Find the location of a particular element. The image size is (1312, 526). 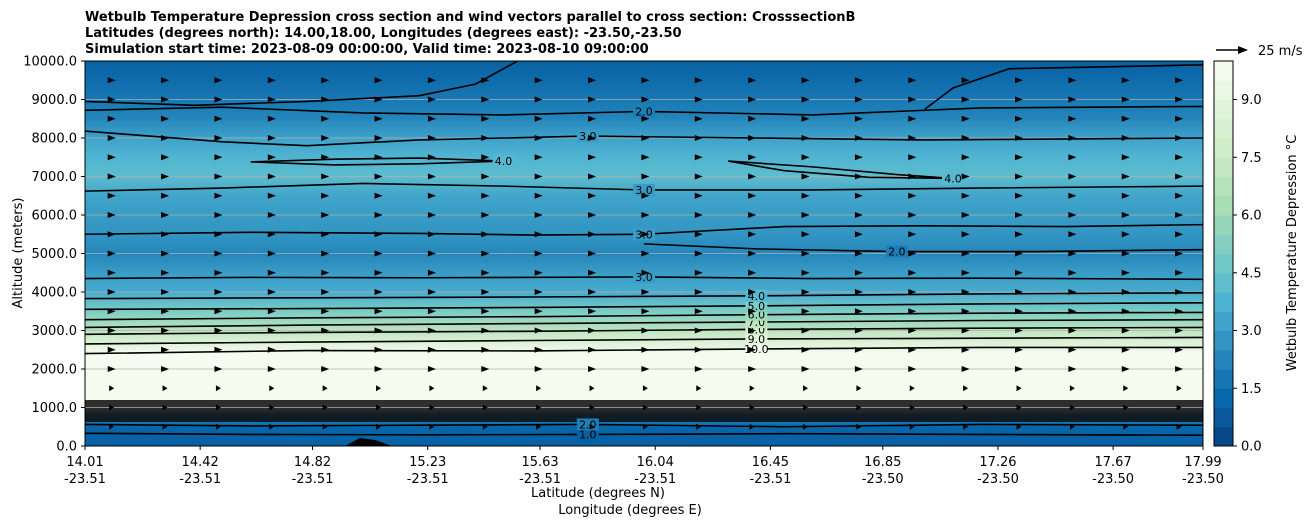

x-tick-label-lat: 16.85 is located at coordinates (882, 462).